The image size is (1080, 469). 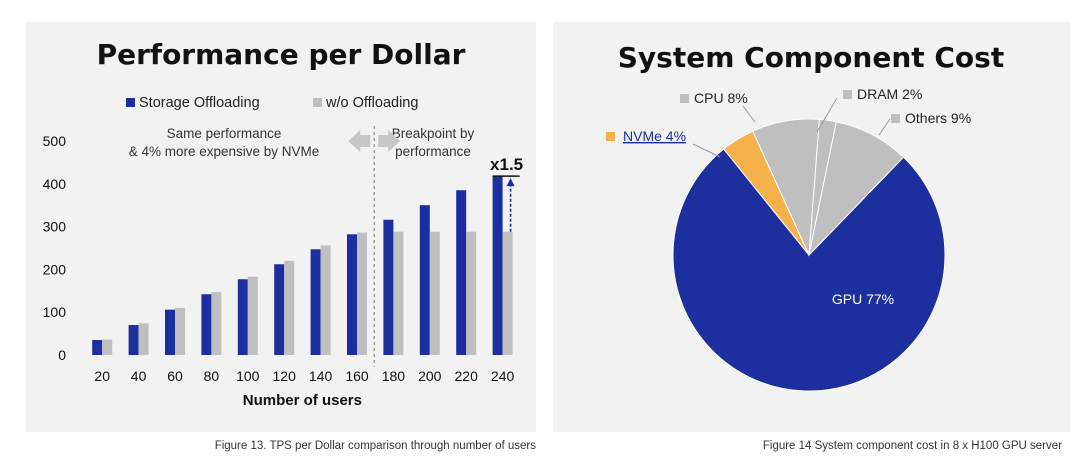 I want to click on legend-swatch-nvme, so click(x=610, y=136).